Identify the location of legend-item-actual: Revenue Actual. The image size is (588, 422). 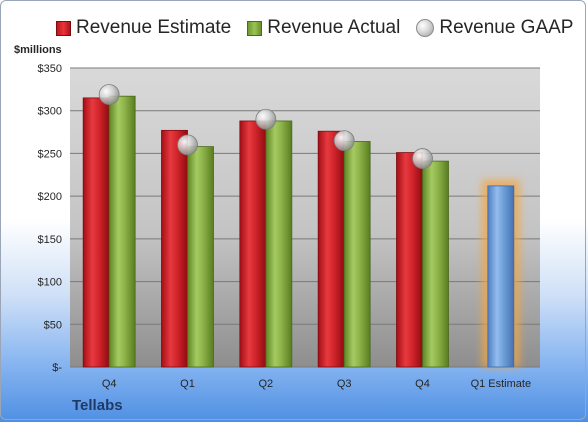
(323, 28).